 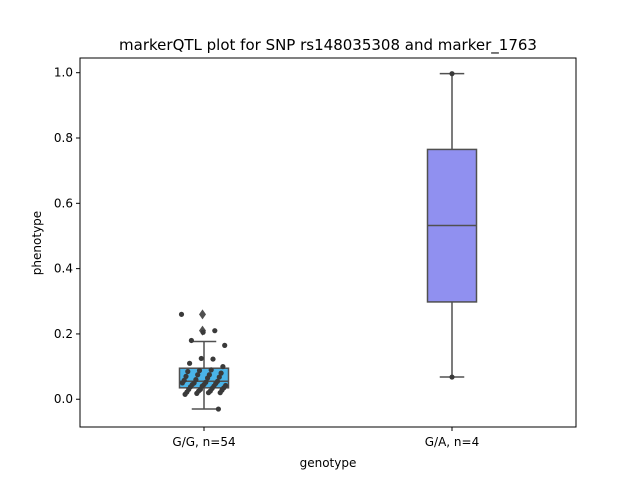 I want to click on outlier-marker, so click(x=202, y=314).